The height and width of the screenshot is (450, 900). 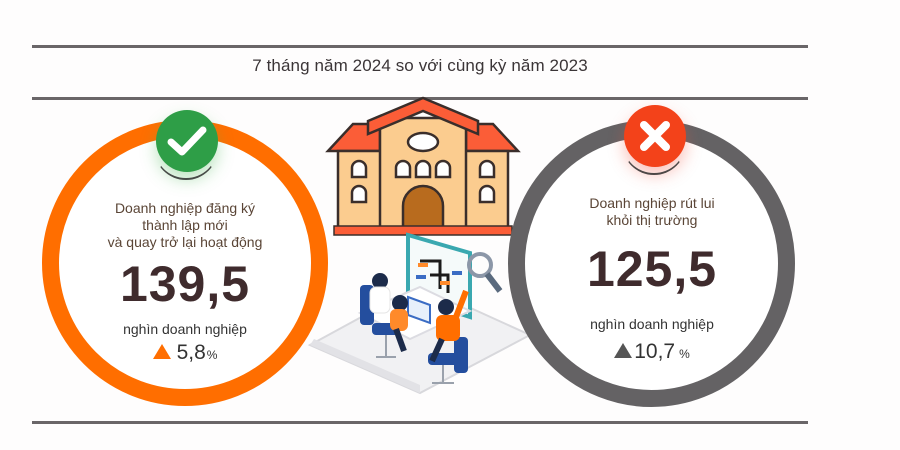 I want to click on comparison-subtitle: 7 tháng năm 2024 so với cùng kỳ năm 2023, so click(x=420, y=65).